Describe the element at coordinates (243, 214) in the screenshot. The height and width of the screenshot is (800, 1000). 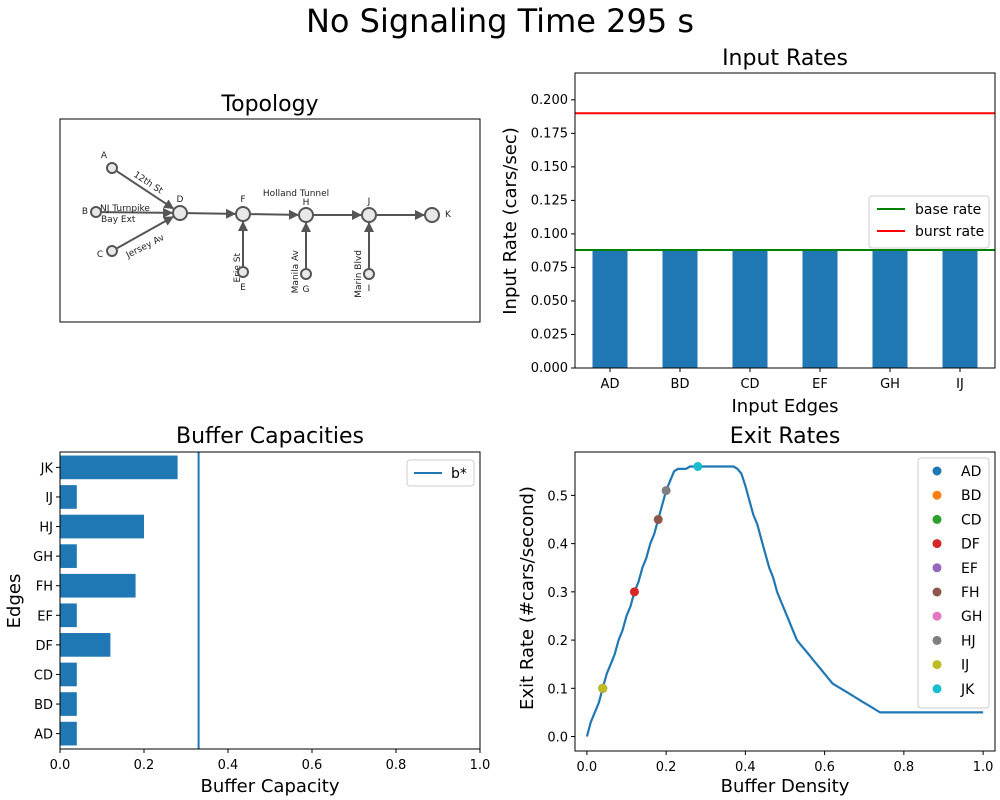
I see `topology-node-F` at that location.